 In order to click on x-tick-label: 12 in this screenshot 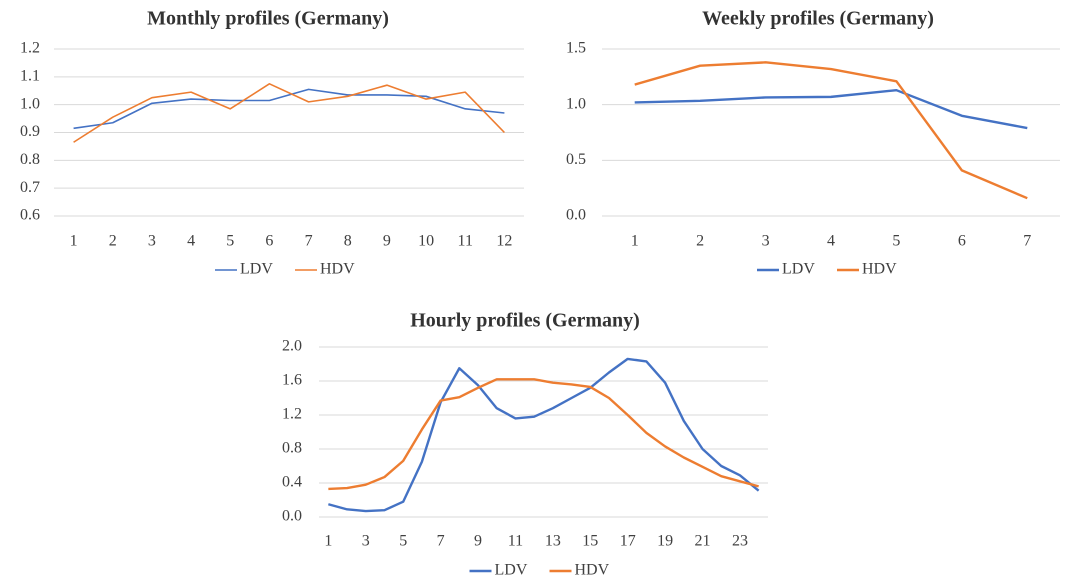, I will do `click(504, 241)`.